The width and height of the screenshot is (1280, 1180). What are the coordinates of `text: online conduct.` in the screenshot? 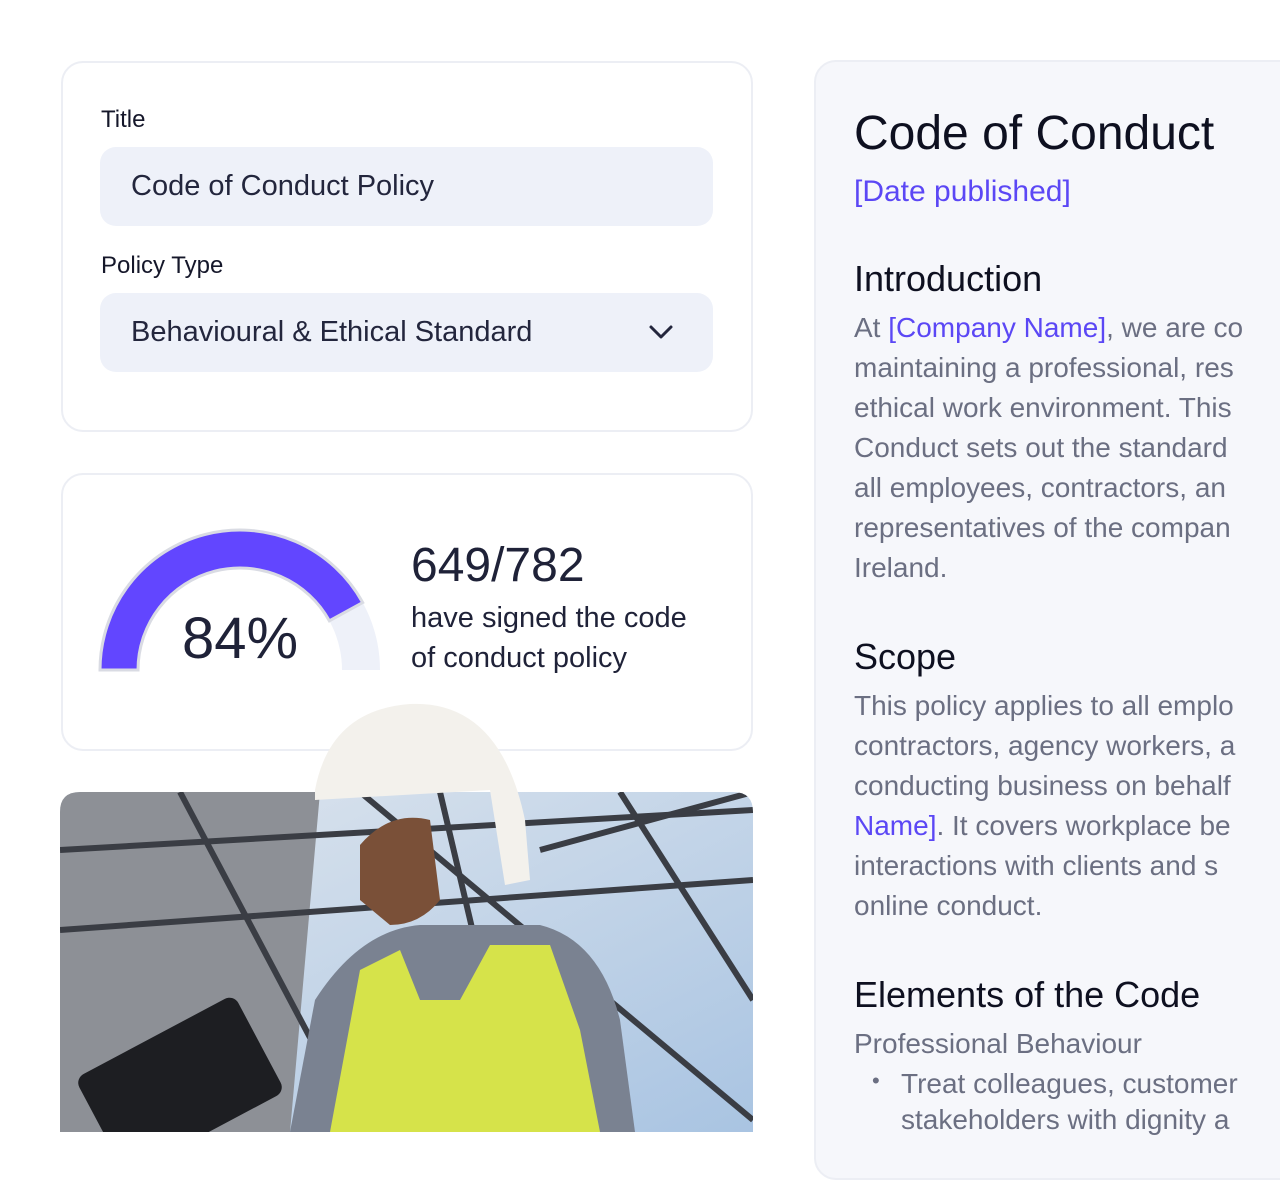 It's located at (948, 905).